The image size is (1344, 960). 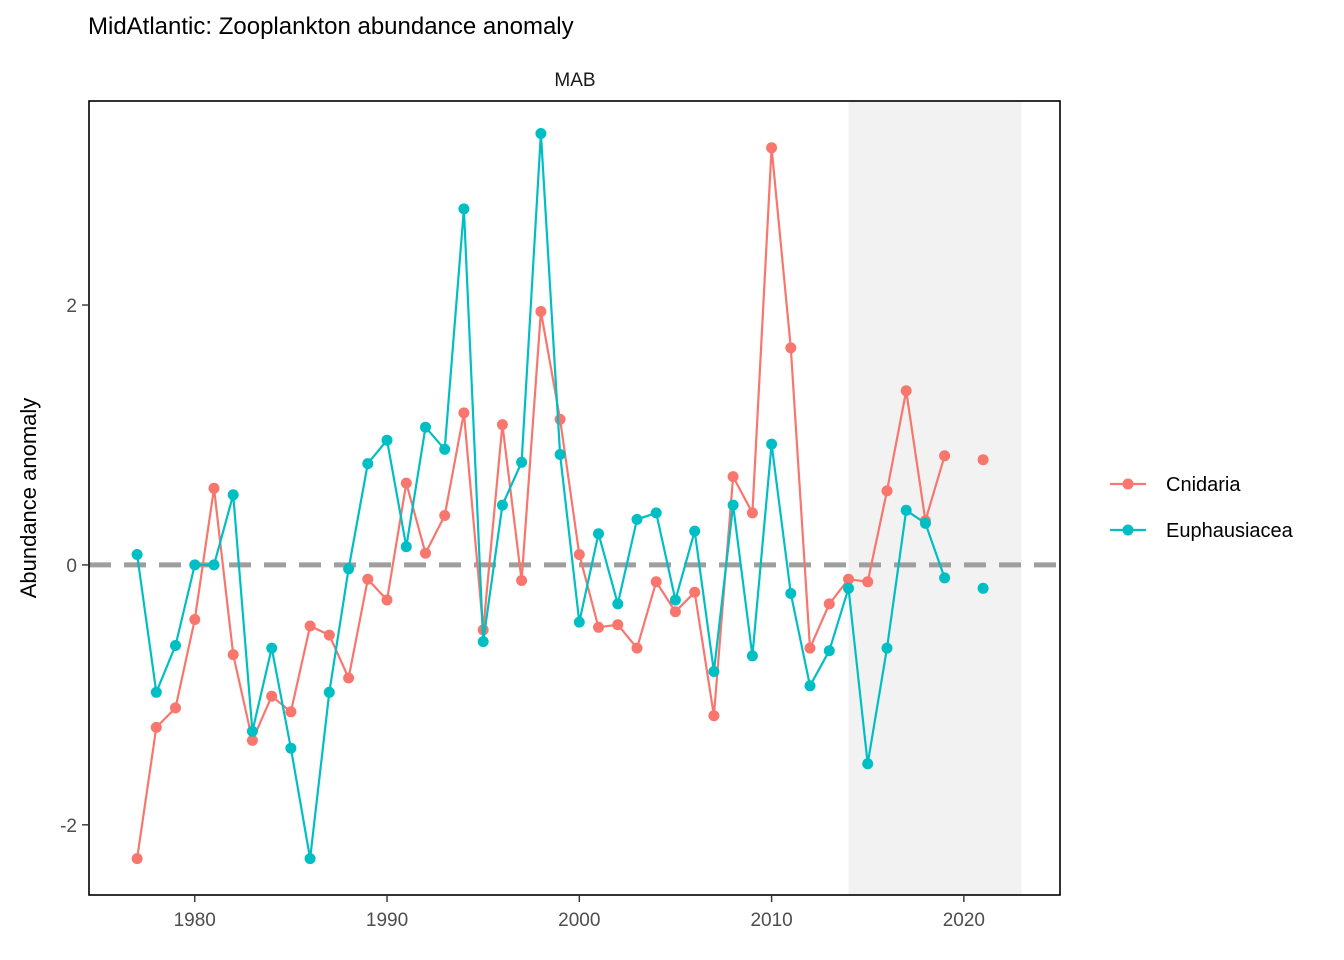 What do you see at coordinates (1203, 485) in the screenshot?
I see `legend-label: Cnidaria` at bounding box center [1203, 485].